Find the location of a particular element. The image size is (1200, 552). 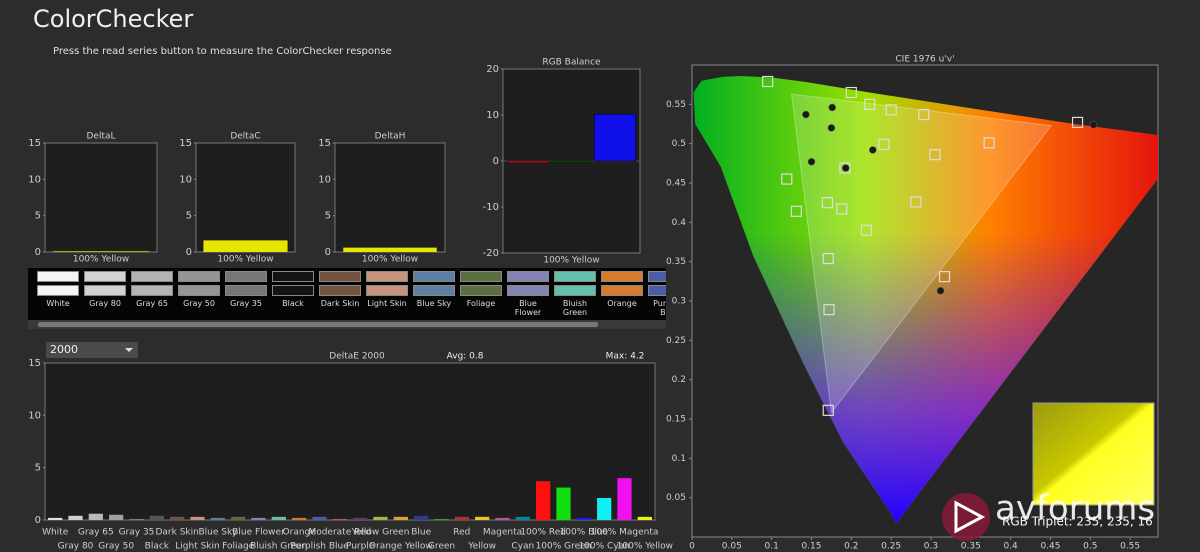

x-tick-label: 0.2 is located at coordinates (851, 547).